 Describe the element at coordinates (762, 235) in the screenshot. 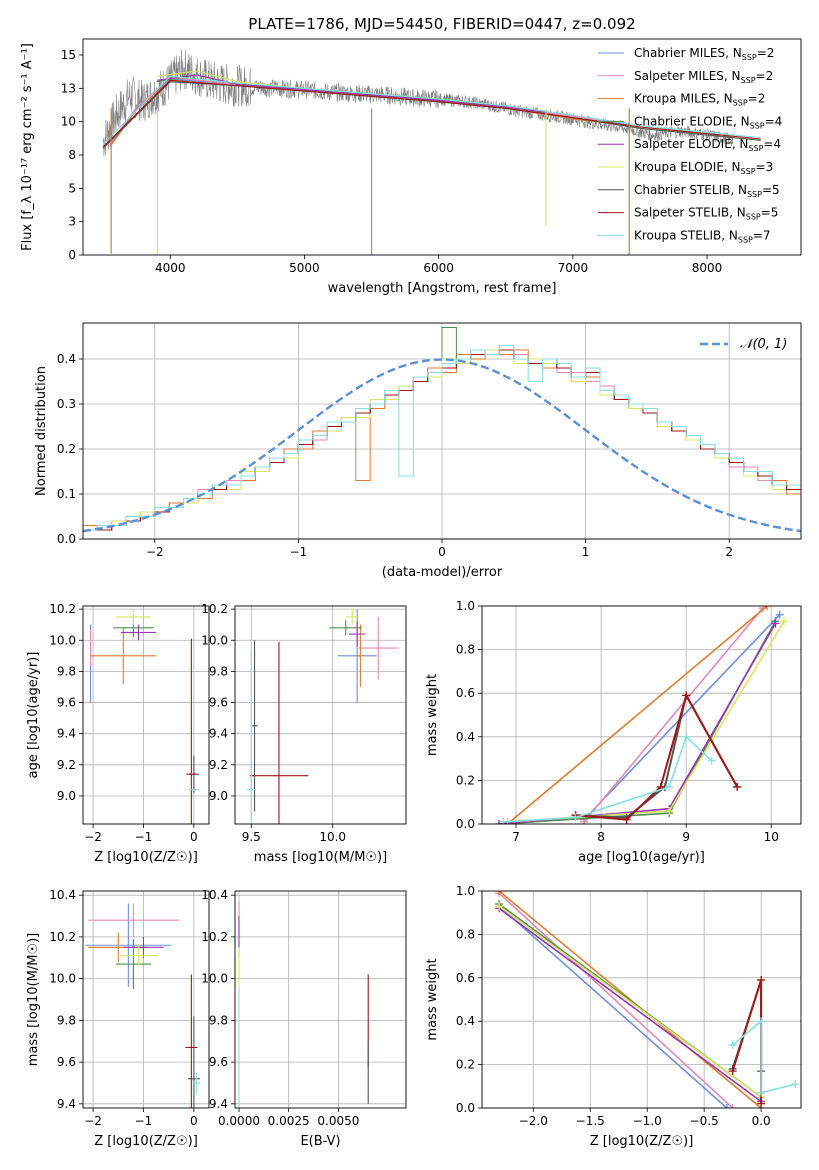

I see `legend-value: =7` at that location.